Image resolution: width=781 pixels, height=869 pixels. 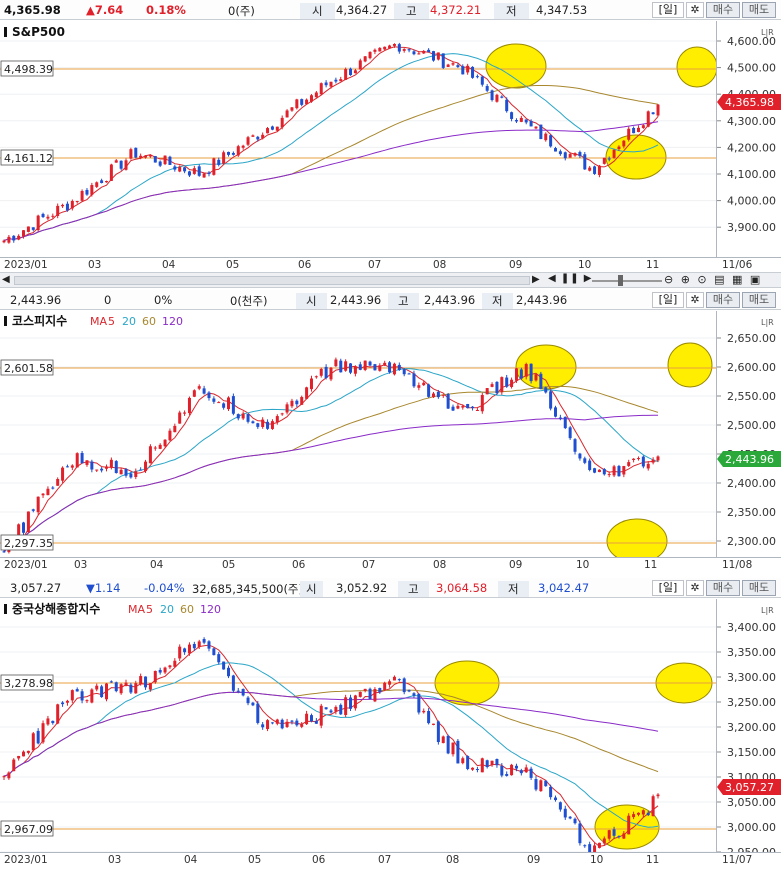 I want to click on low-value: 3,042.47, so click(x=564, y=588).